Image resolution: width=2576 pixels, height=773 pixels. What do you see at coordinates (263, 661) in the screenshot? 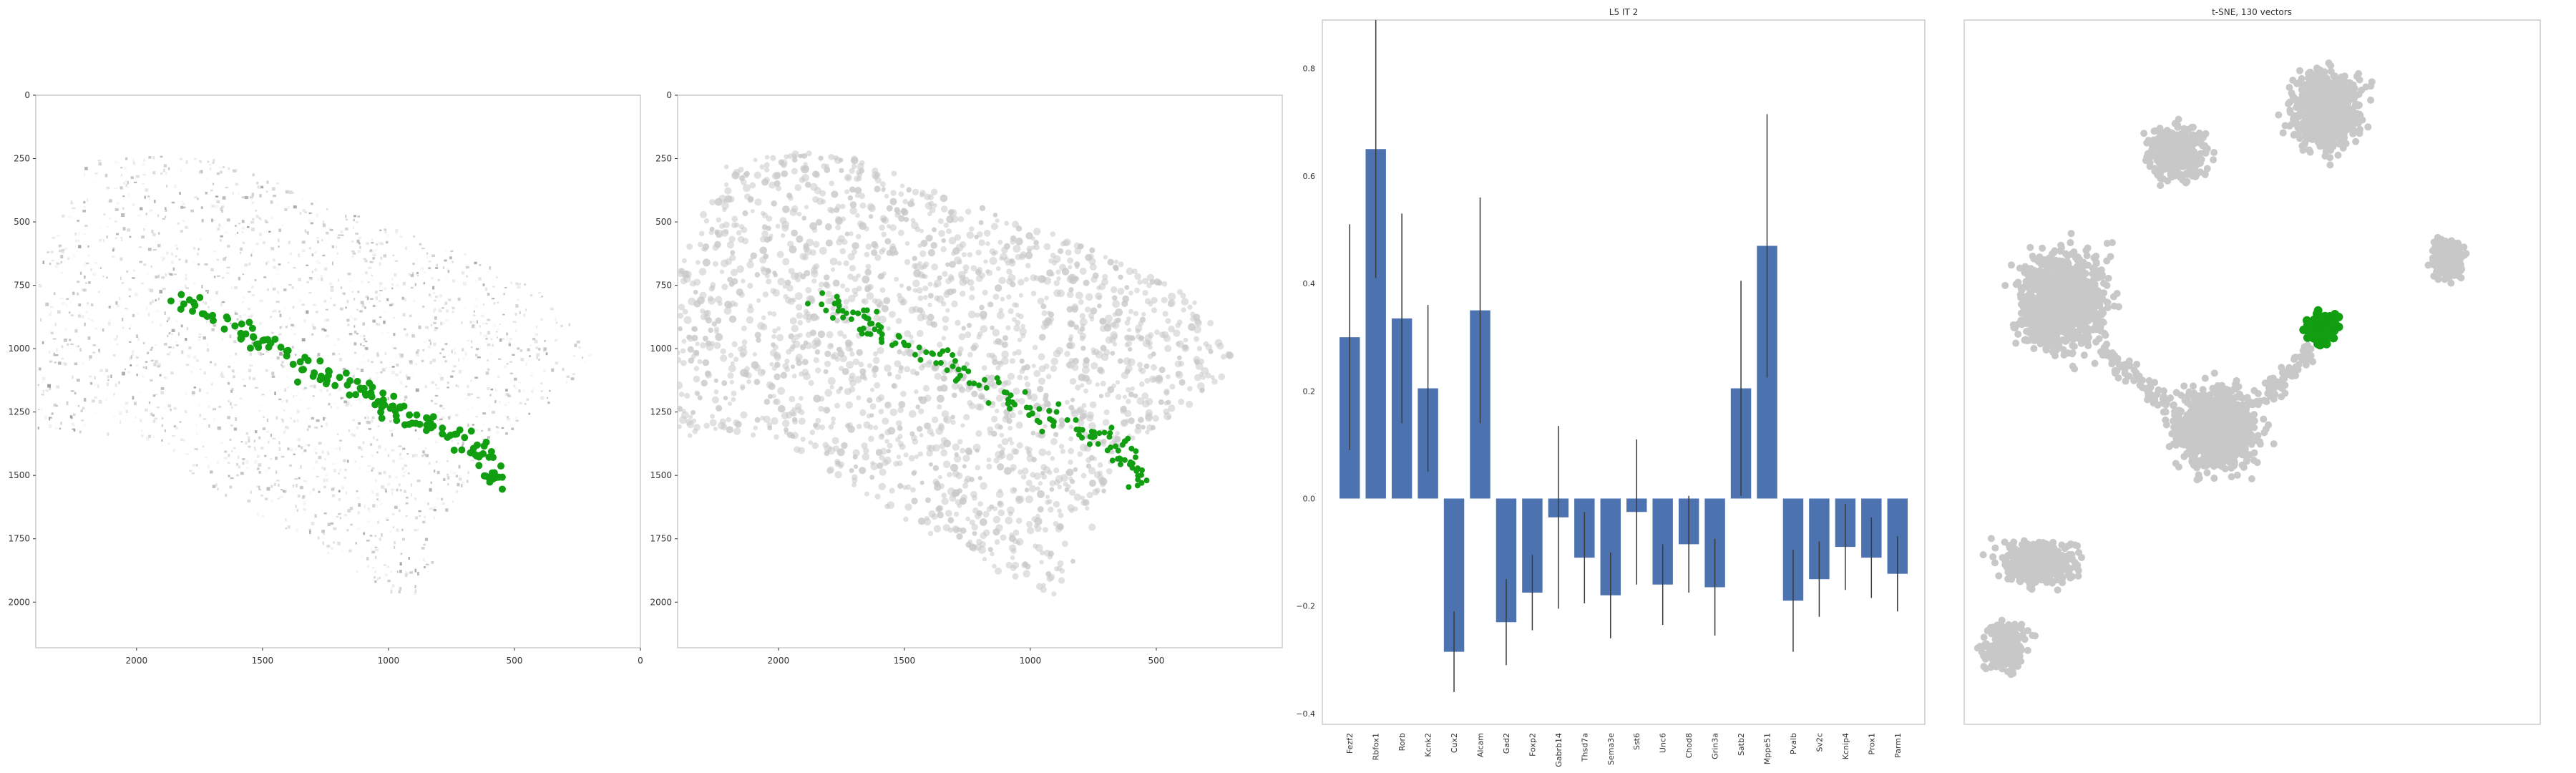
I see `x-tick-label: 1500` at bounding box center [263, 661].